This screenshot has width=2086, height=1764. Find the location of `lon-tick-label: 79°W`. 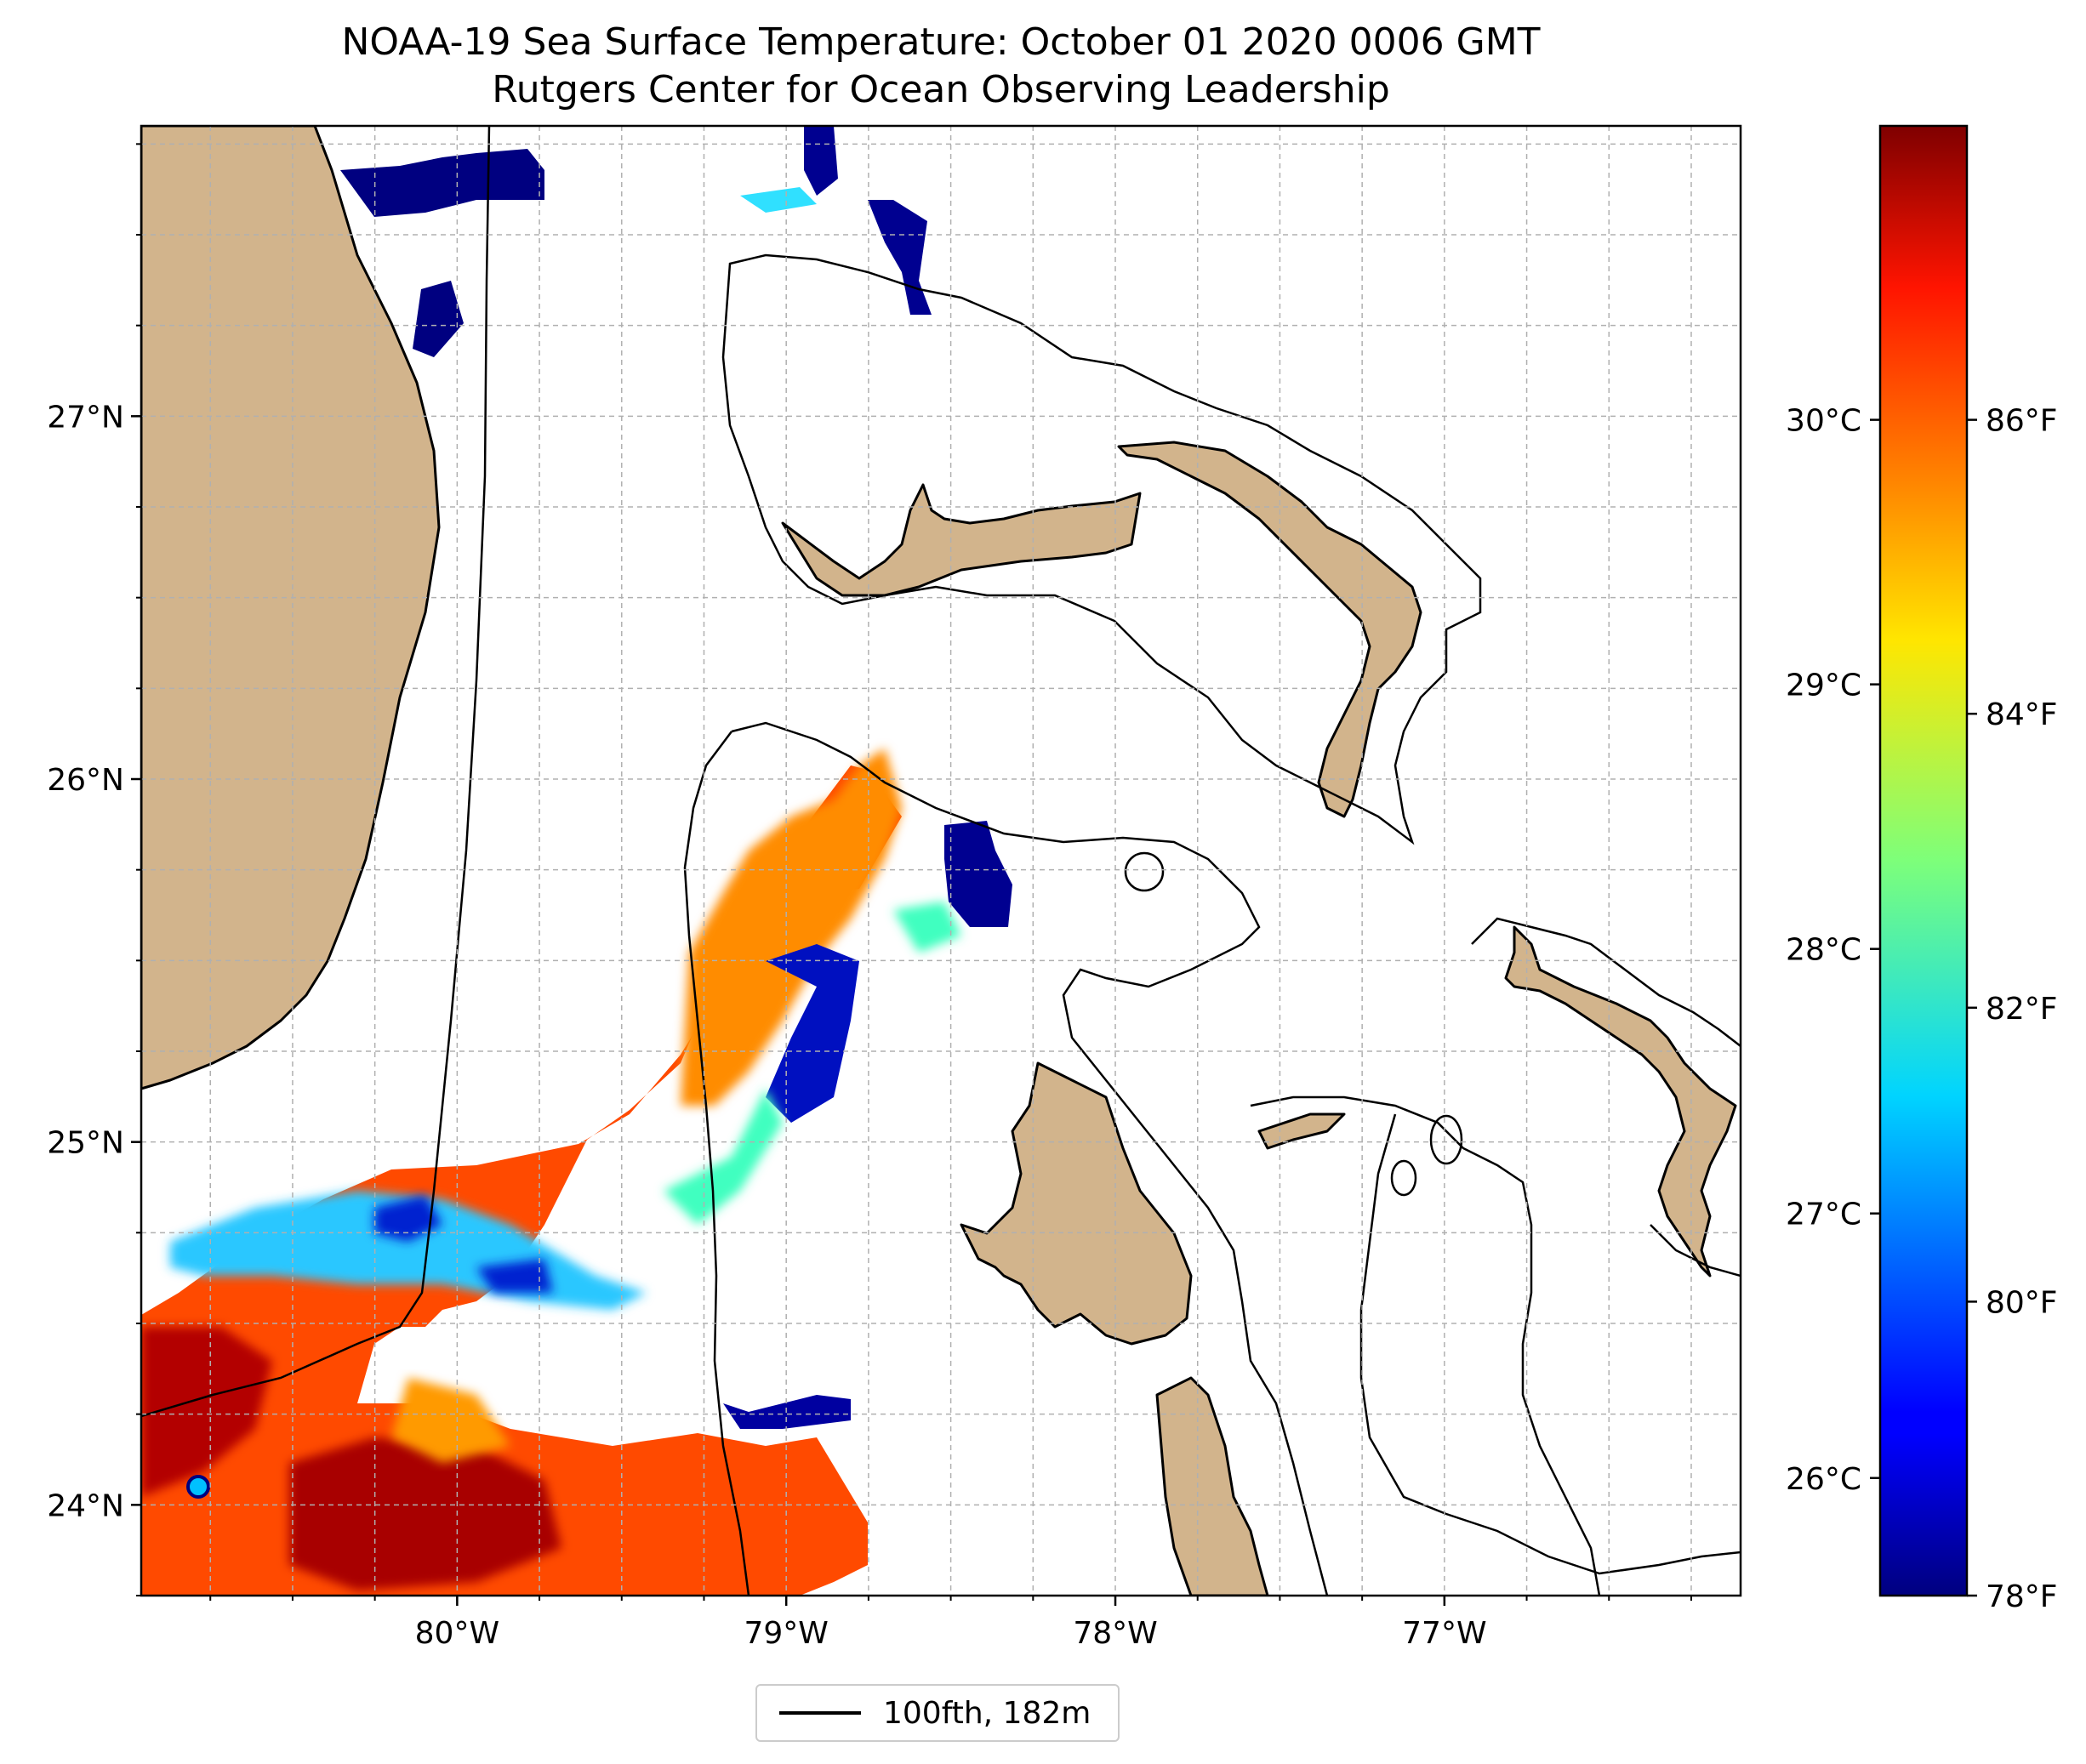

lon-tick-label: 79°W is located at coordinates (786, 1633).